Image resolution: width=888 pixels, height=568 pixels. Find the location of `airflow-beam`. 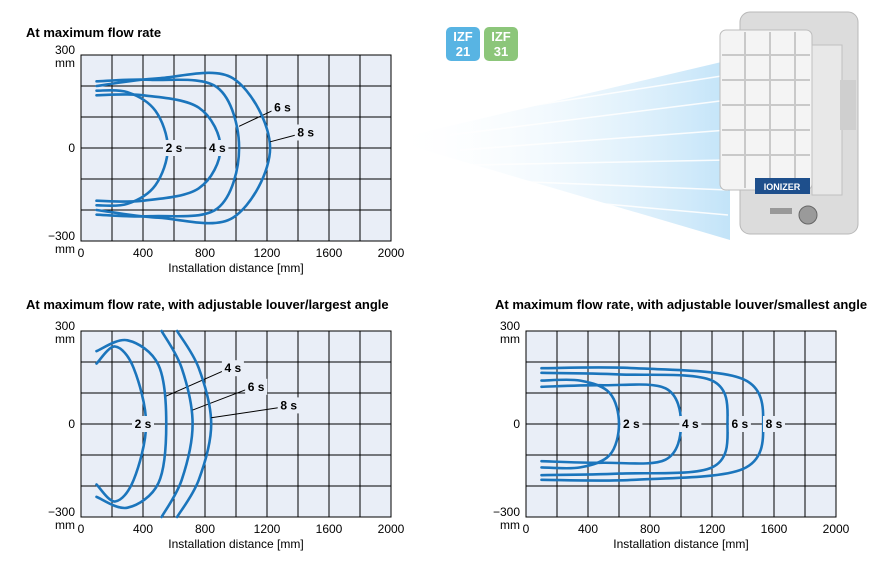

airflow-beam is located at coordinates (560, 150).